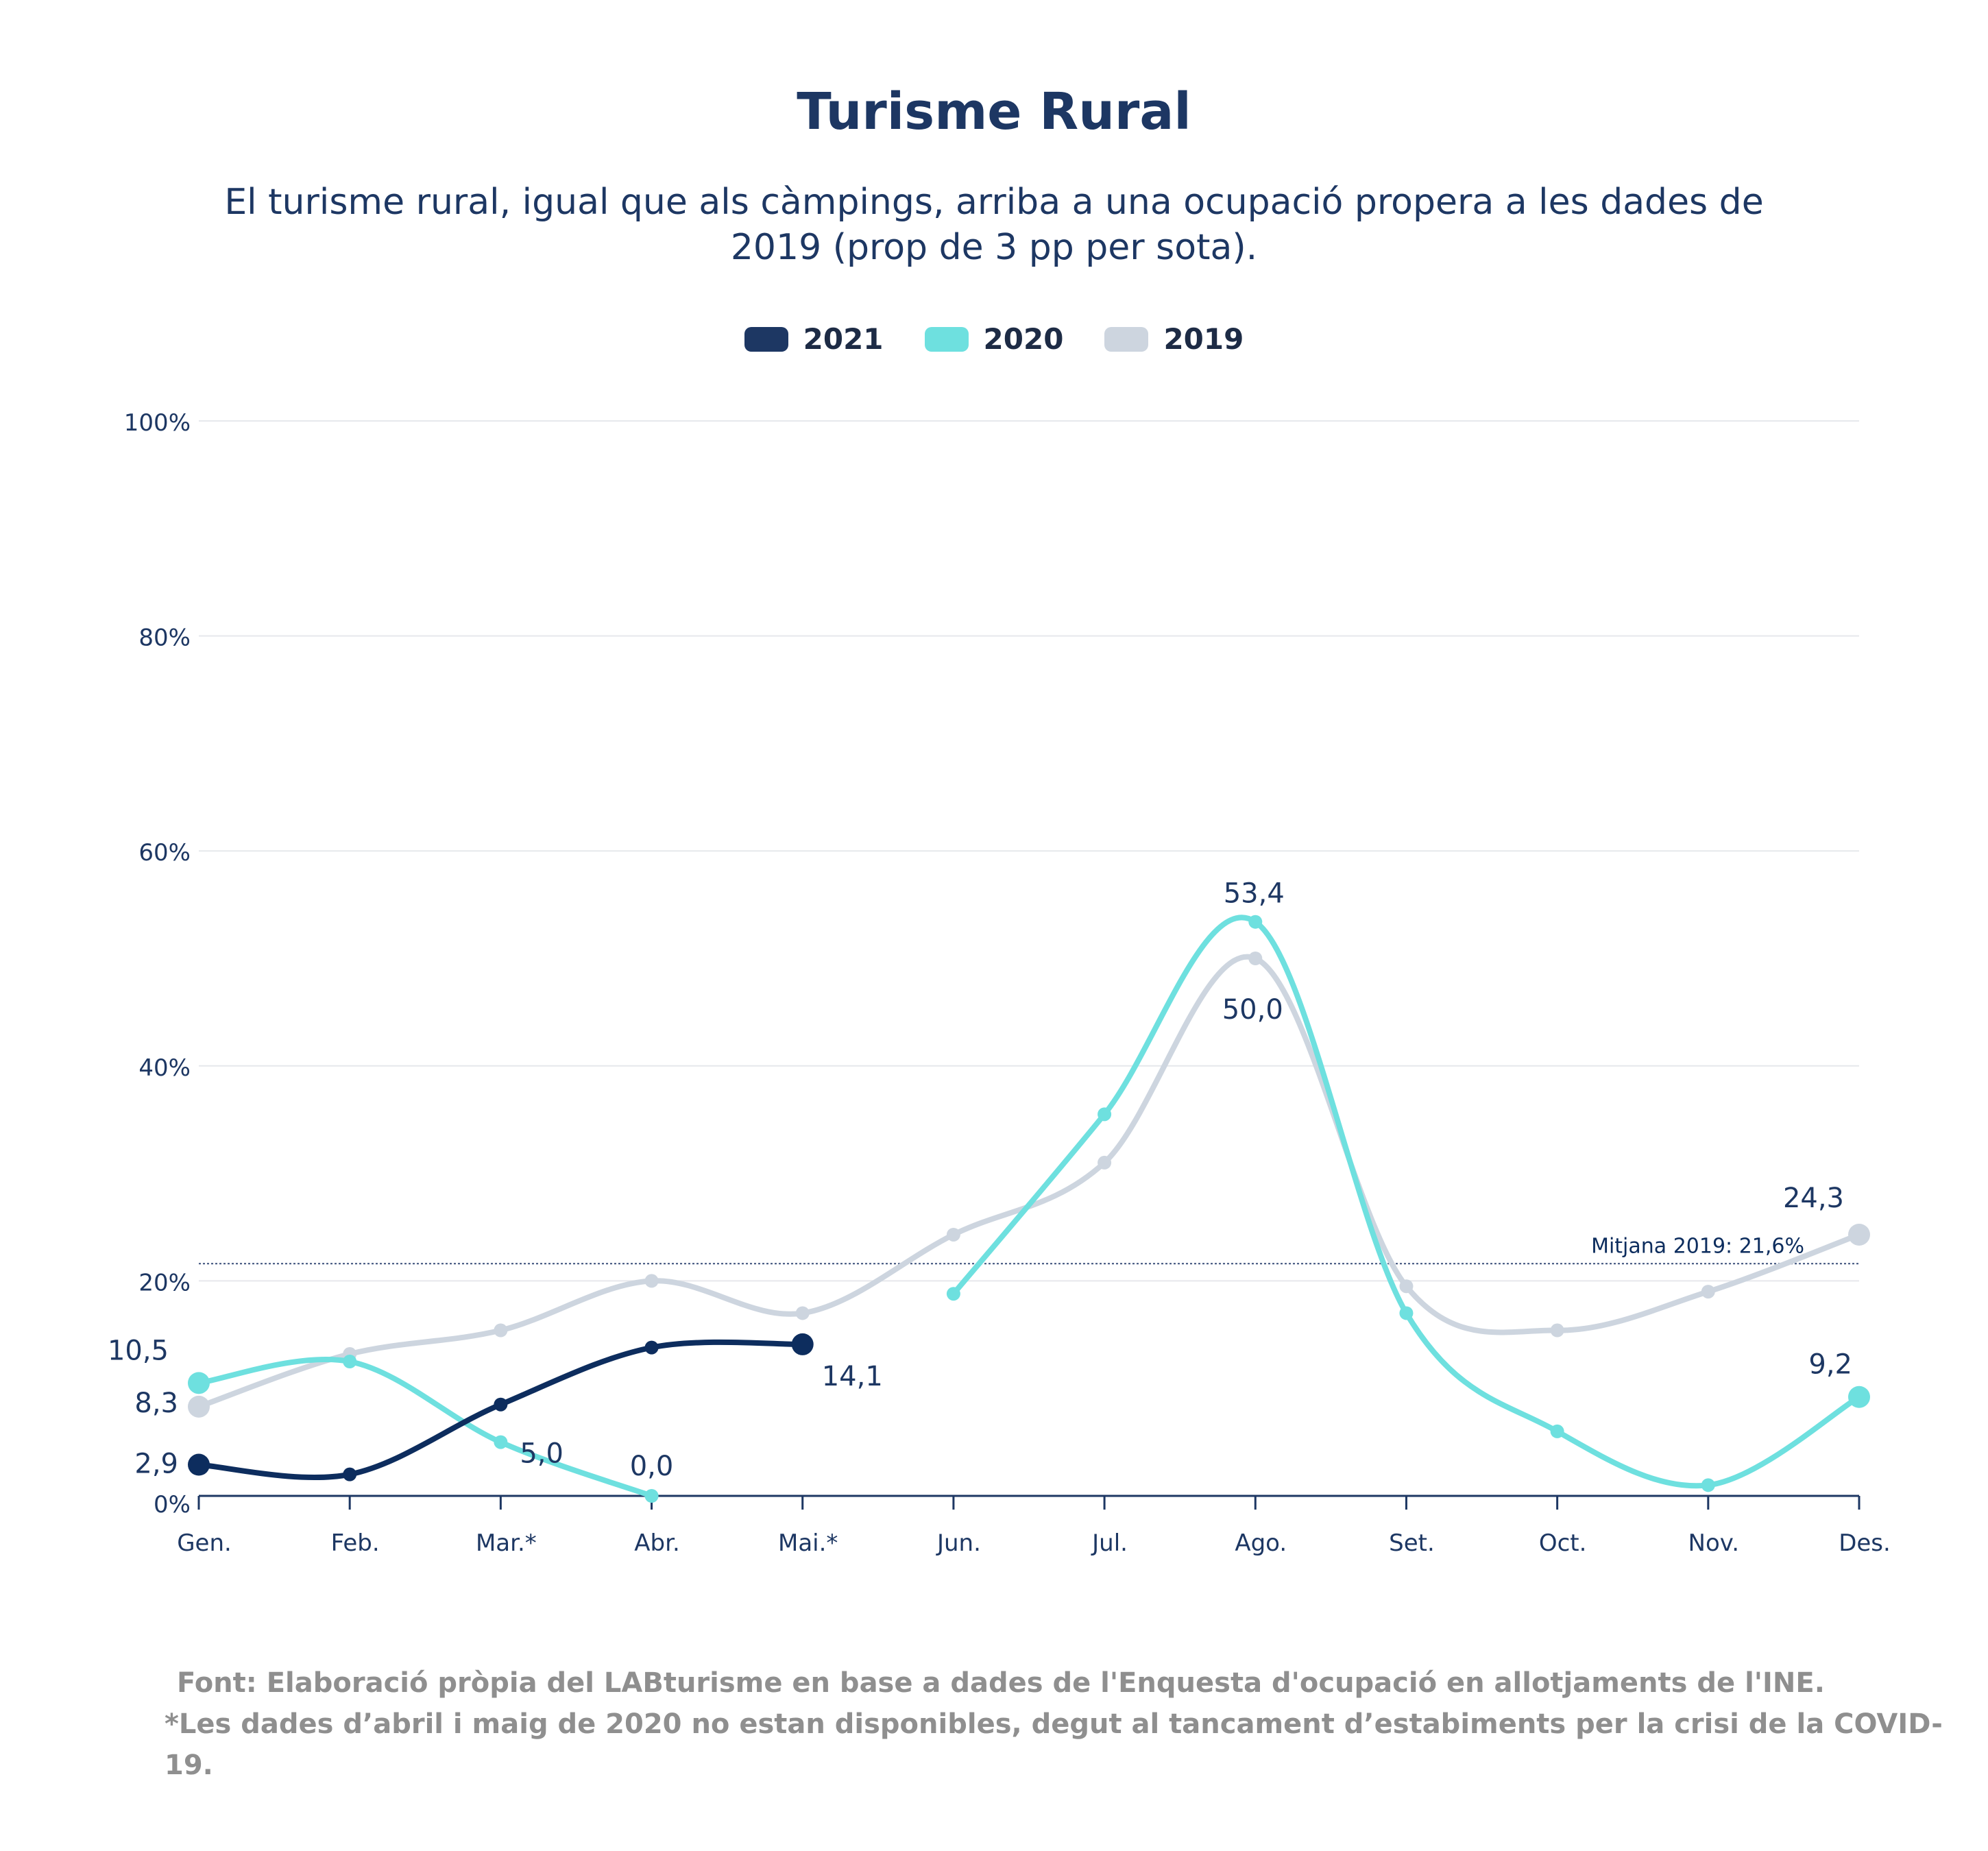  I want to click on data-label: 8,3, so click(156, 1404).